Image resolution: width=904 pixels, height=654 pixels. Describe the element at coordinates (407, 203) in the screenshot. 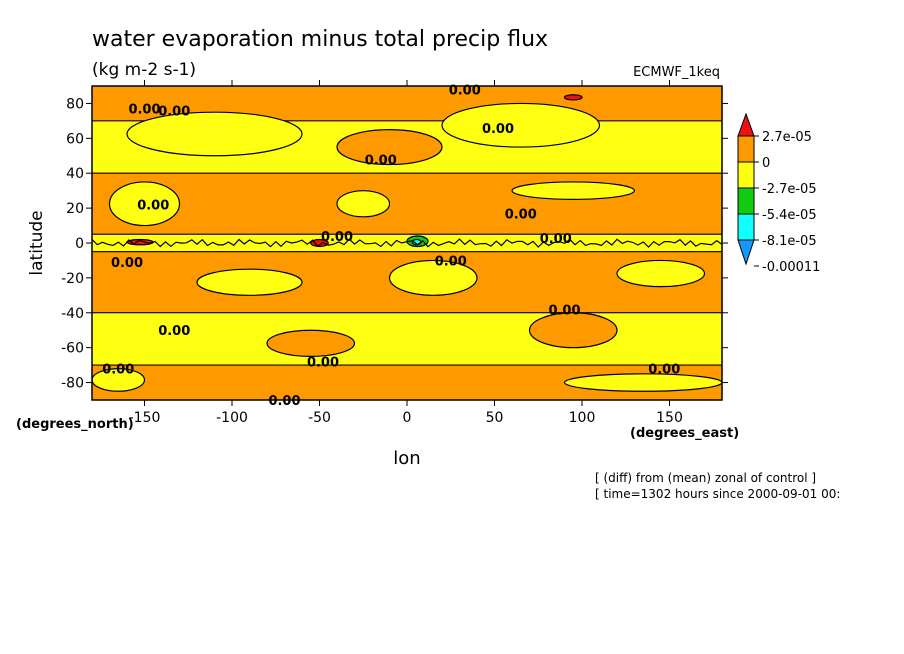

I see `lat-band` at that location.